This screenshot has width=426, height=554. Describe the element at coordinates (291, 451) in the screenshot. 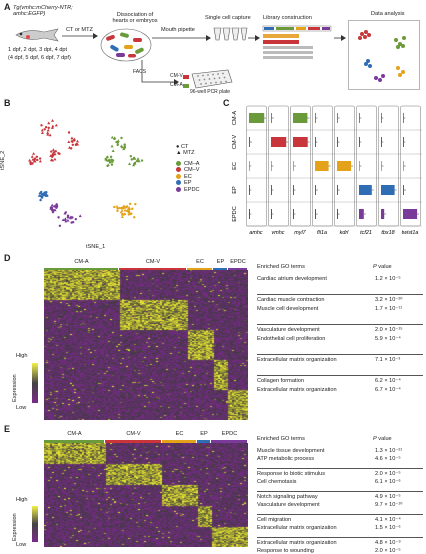

I see `go-term: Muscle tissue development` at that location.